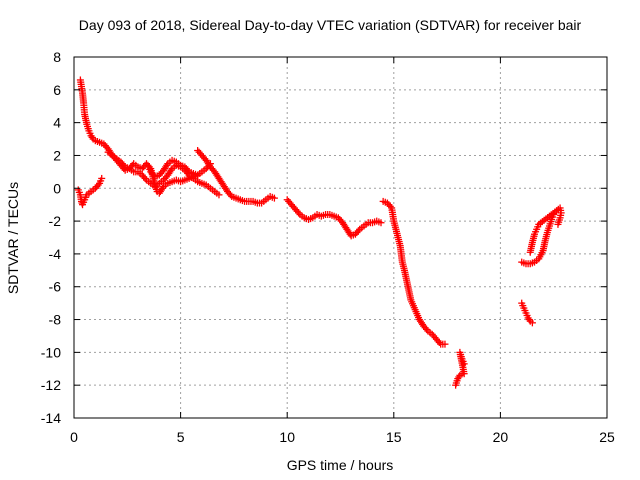 The image size is (640, 480). Describe the element at coordinates (13, 238) in the screenshot. I see `y-axis-label: SDTVAR / TECUs` at that location.